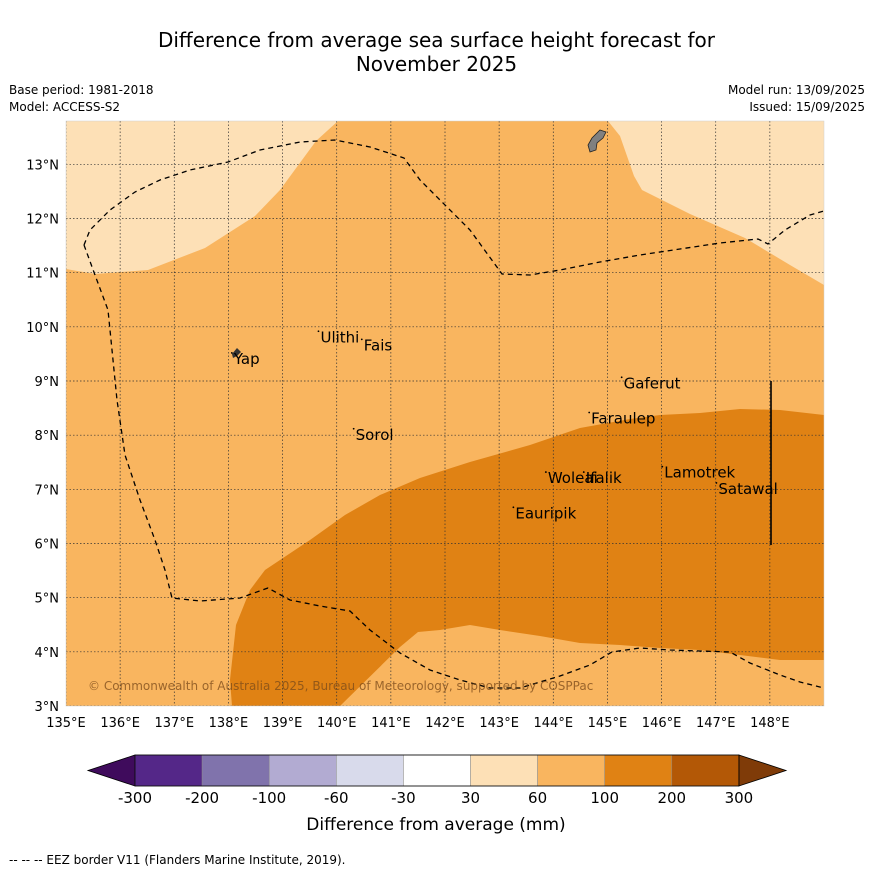 This screenshot has height=873, width=873. What do you see at coordinates (499, 723) in the screenshot?
I see `lon-tick-label: 143°E` at bounding box center [499, 723].